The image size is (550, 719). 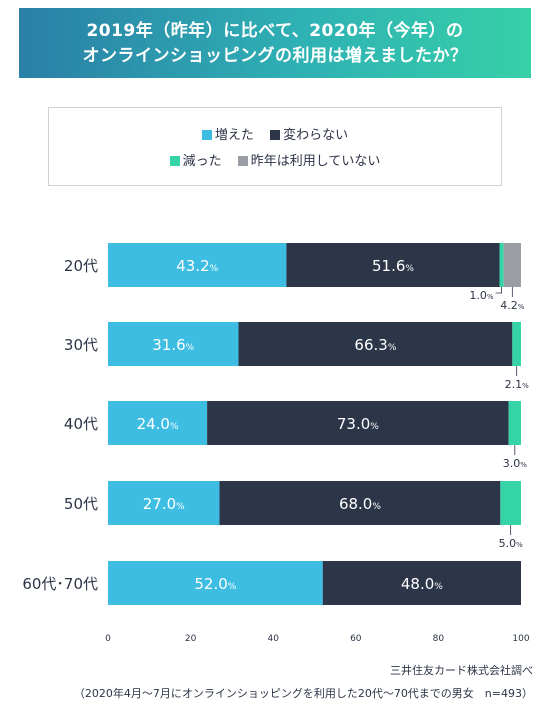 I want to click on category-label: 60代･70代, so click(x=60, y=584).